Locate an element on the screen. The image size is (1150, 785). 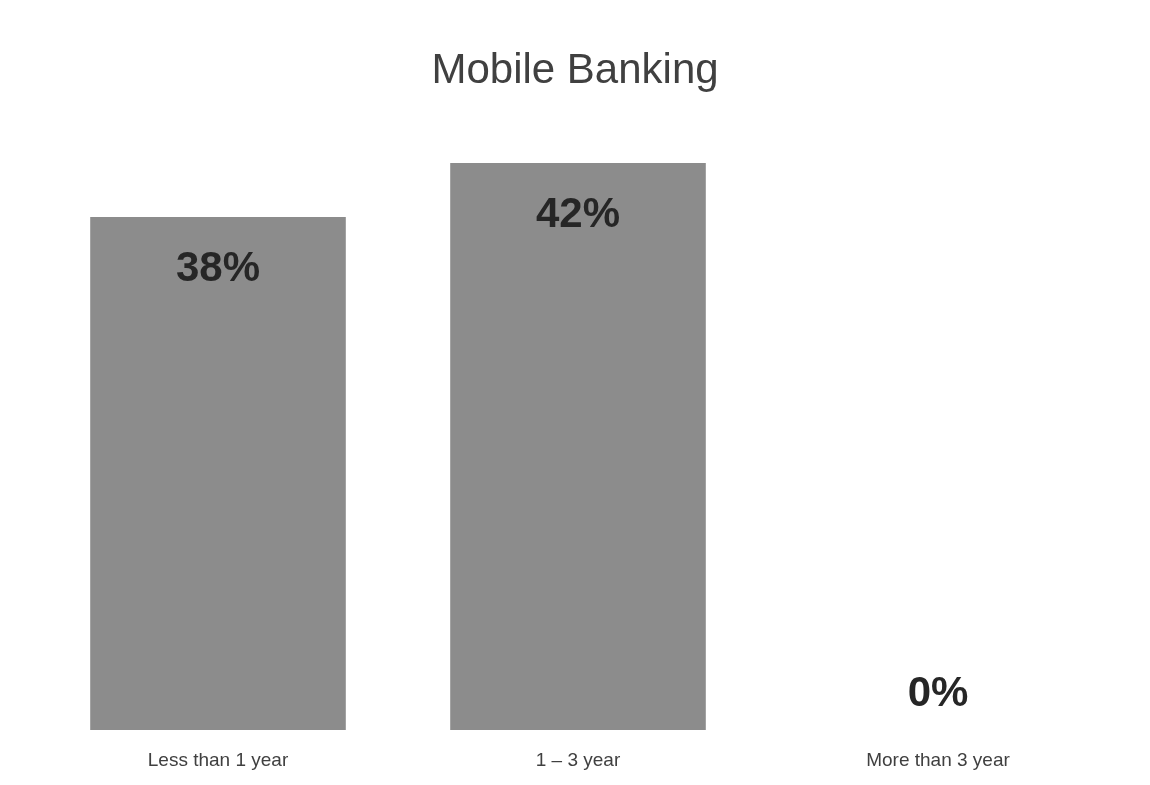
data-label: 0% is located at coordinates (938, 691).